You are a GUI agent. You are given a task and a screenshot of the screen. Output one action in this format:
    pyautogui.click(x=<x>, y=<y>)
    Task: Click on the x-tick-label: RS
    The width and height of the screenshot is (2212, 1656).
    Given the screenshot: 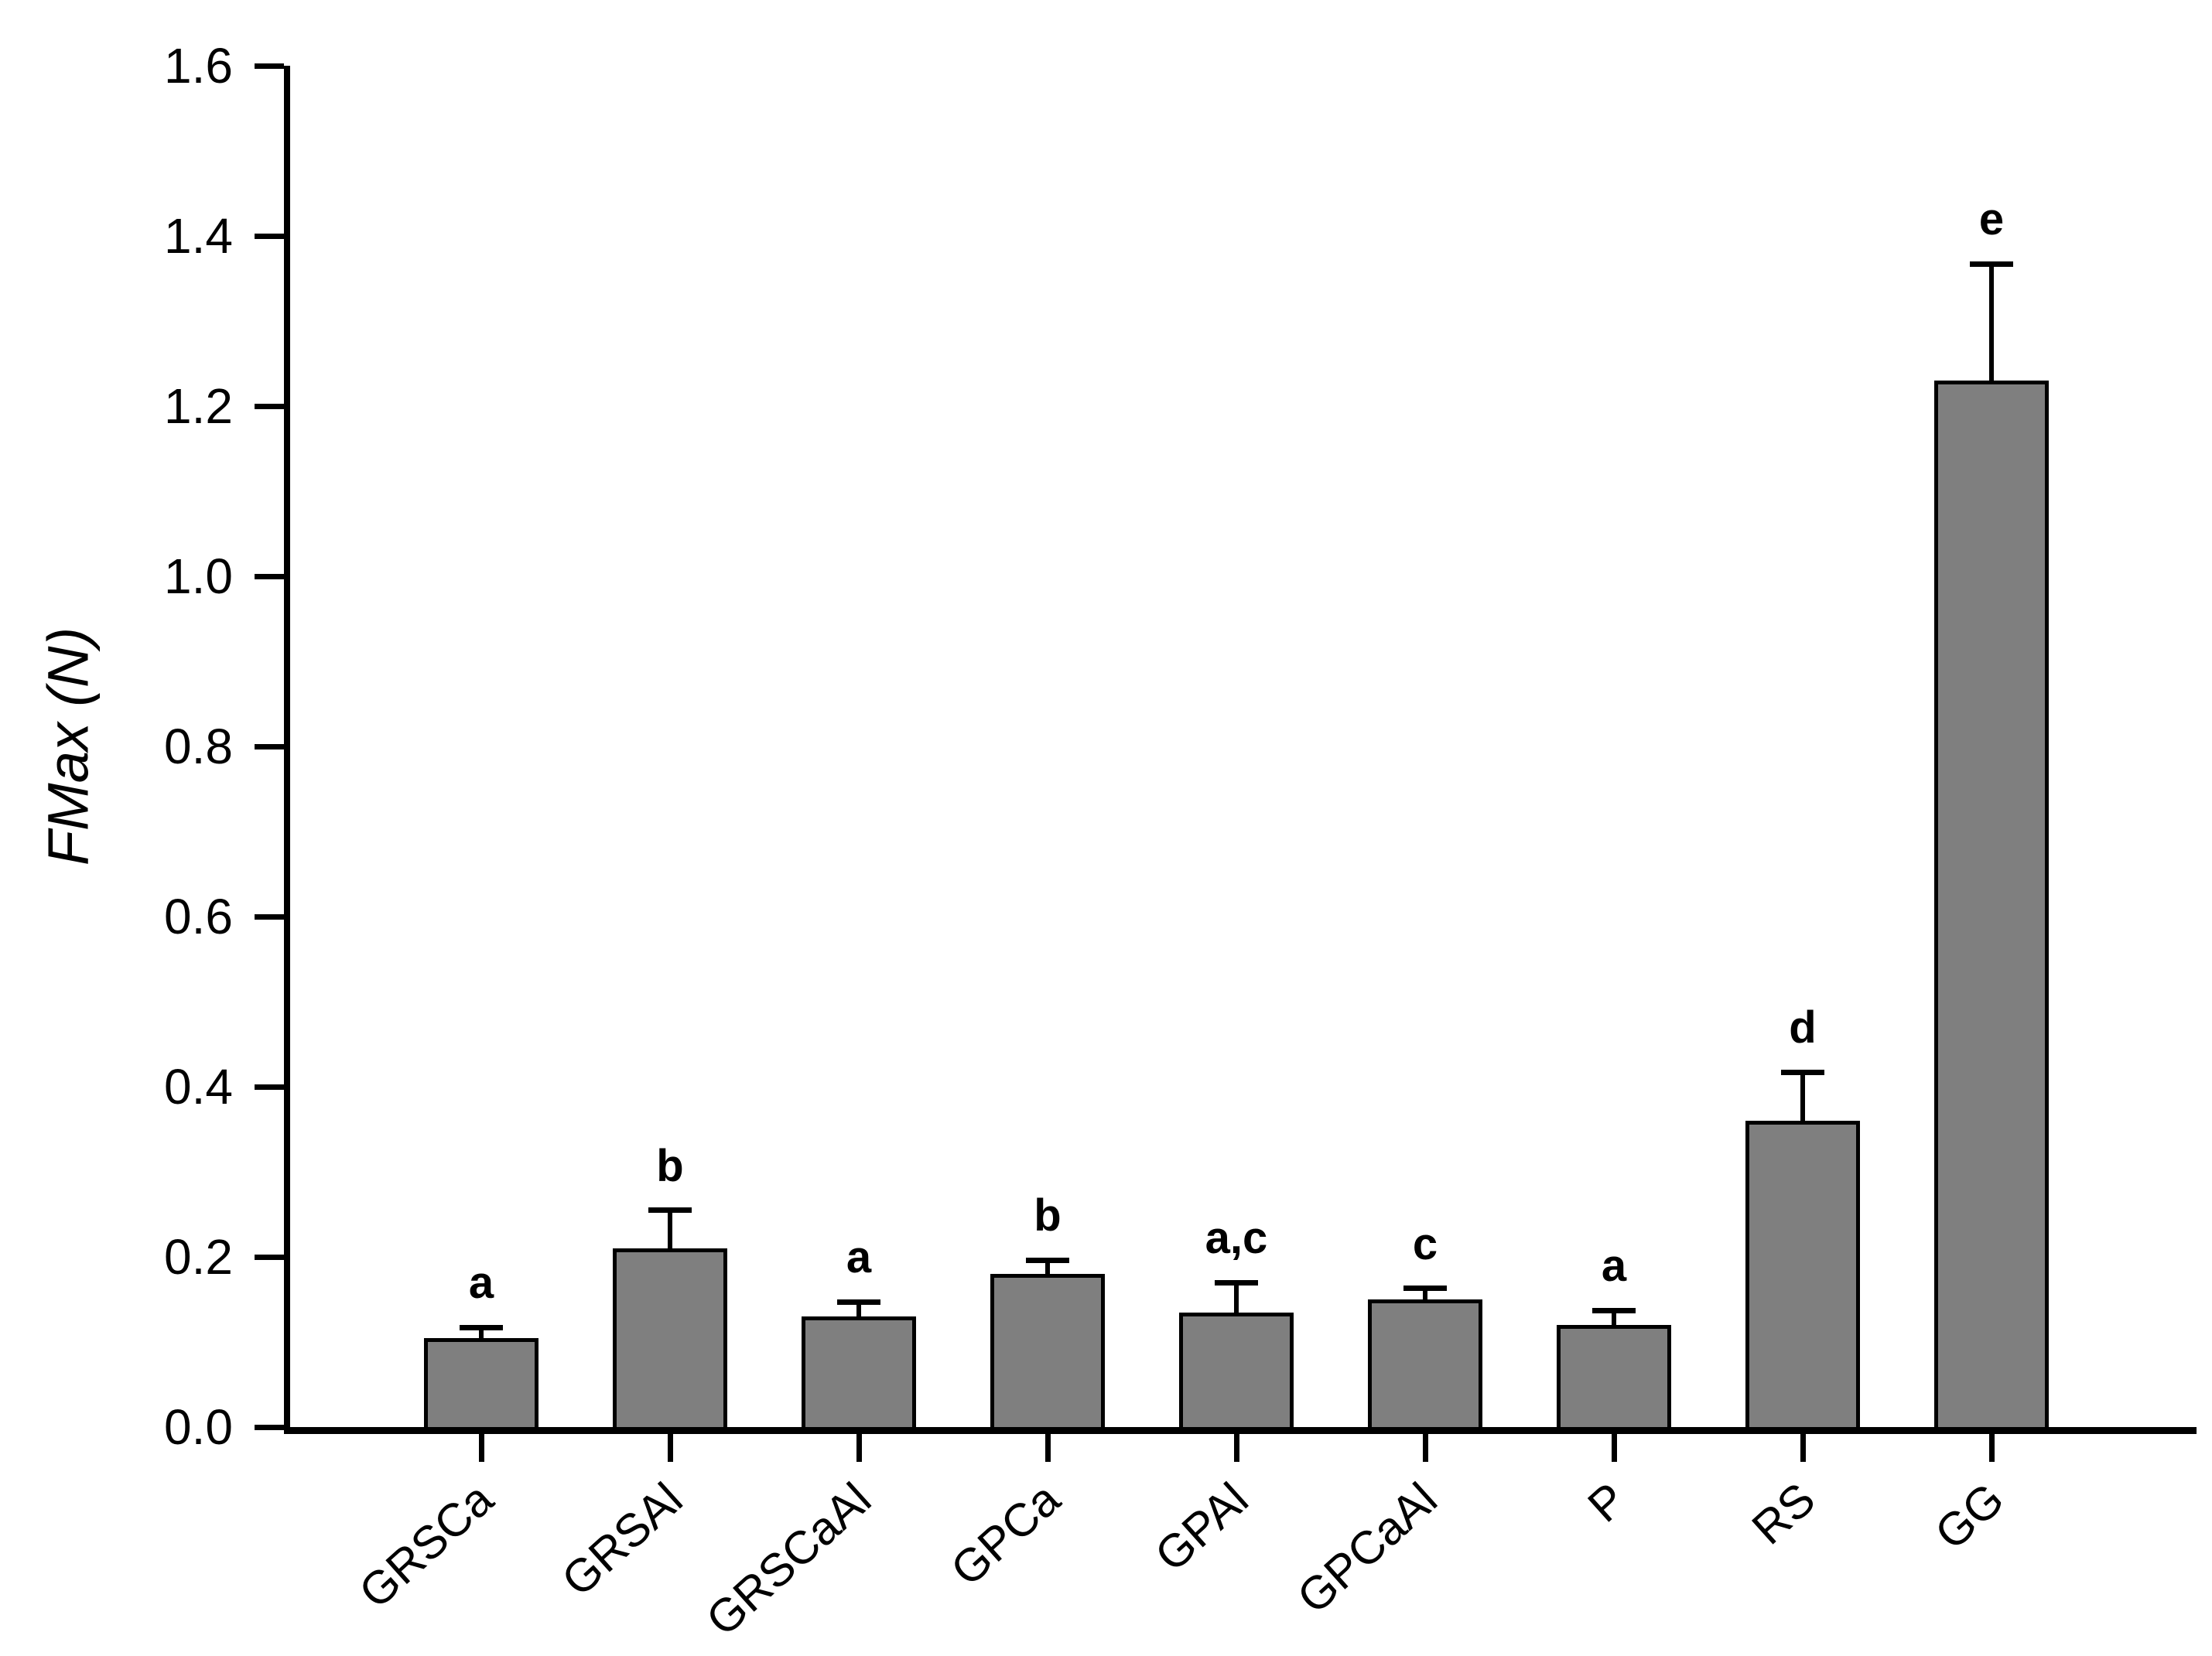 What is the action you would take?
    pyautogui.click(x=1783, y=1514)
    